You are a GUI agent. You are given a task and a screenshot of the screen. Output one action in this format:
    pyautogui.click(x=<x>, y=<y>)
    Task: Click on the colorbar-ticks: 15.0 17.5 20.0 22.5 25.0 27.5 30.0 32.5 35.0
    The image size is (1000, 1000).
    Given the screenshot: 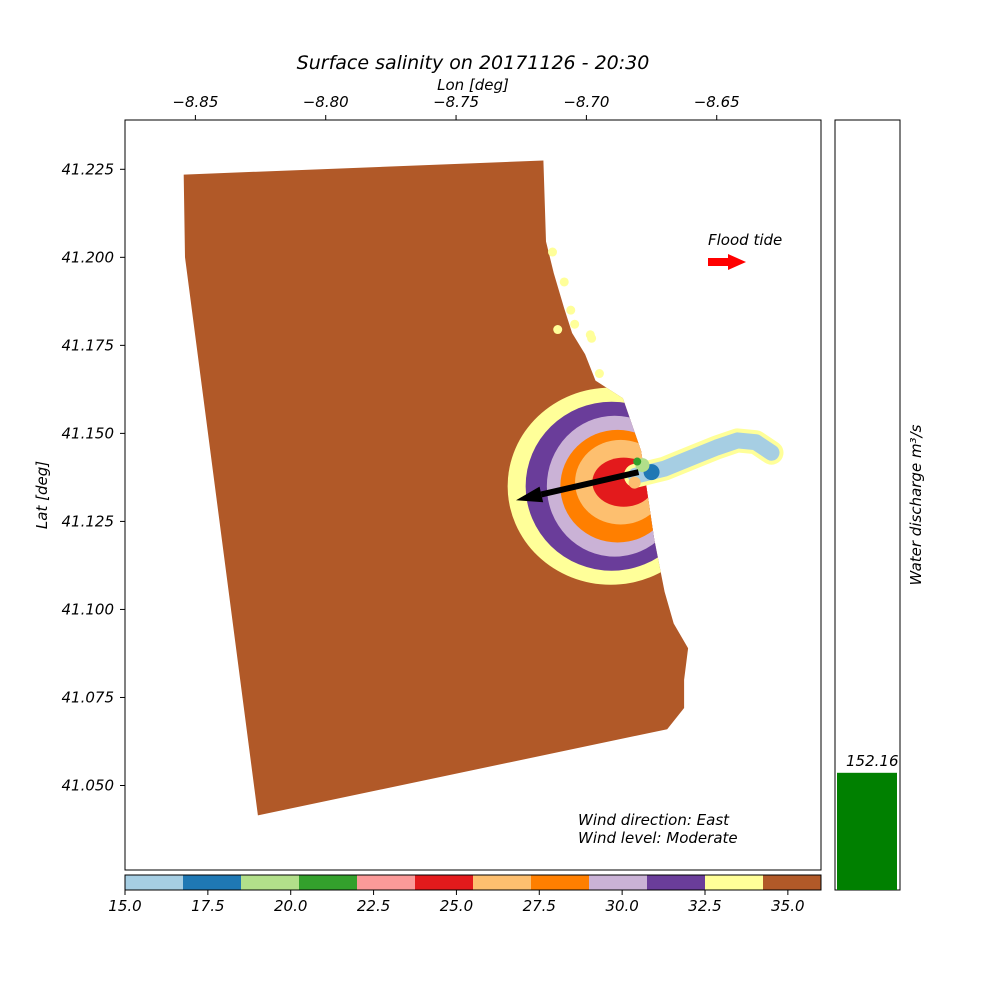 What is the action you would take?
    pyautogui.click(x=456, y=902)
    